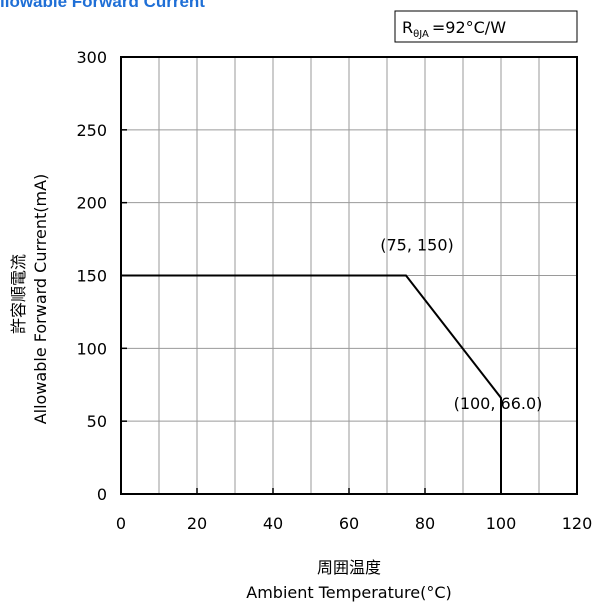 This screenshot has width=595, height=606. Describe the element at coordinates (102, 5) in the screenshot. I see `chart-title: llowable Forward Current` at that location.